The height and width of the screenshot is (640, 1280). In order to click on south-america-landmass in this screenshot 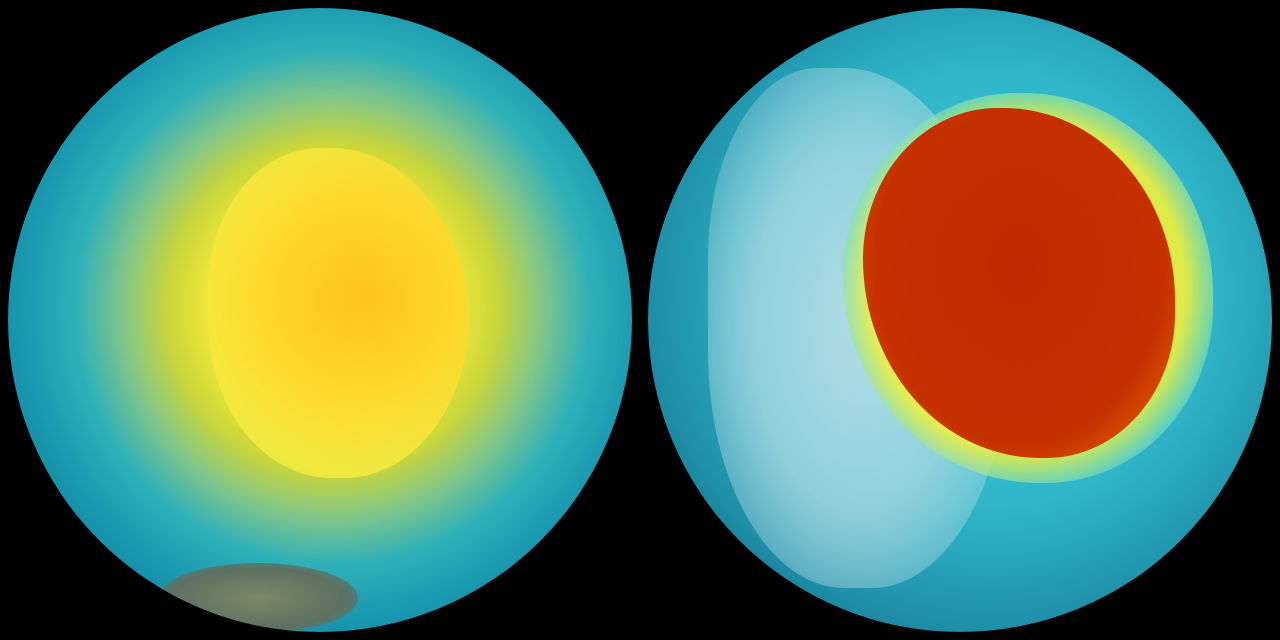, I will do `click(258, 597)`.